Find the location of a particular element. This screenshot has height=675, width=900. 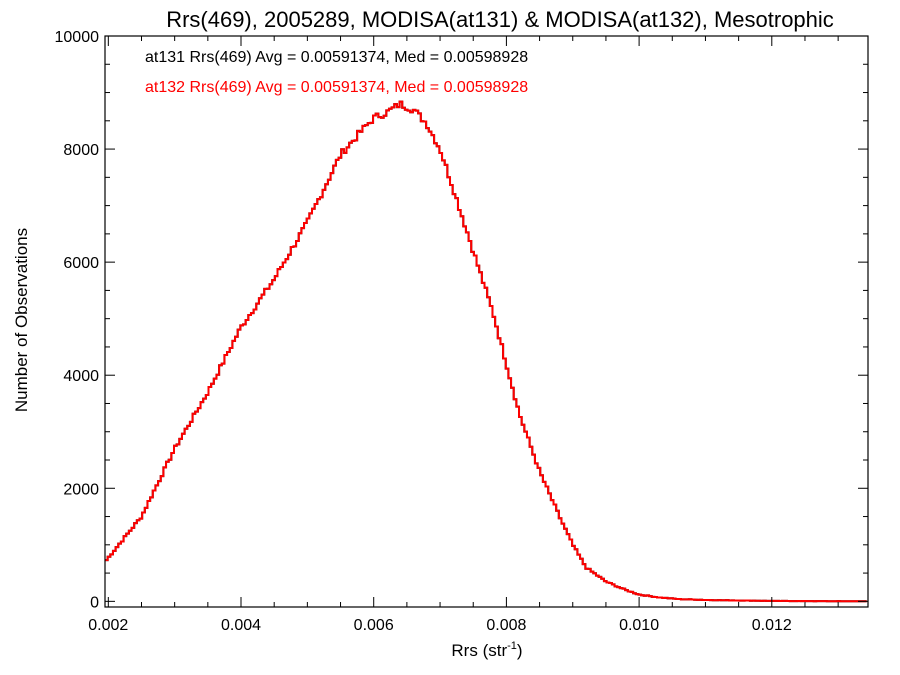

x-axis-label-close: ) is located at coordinates (520, 650).